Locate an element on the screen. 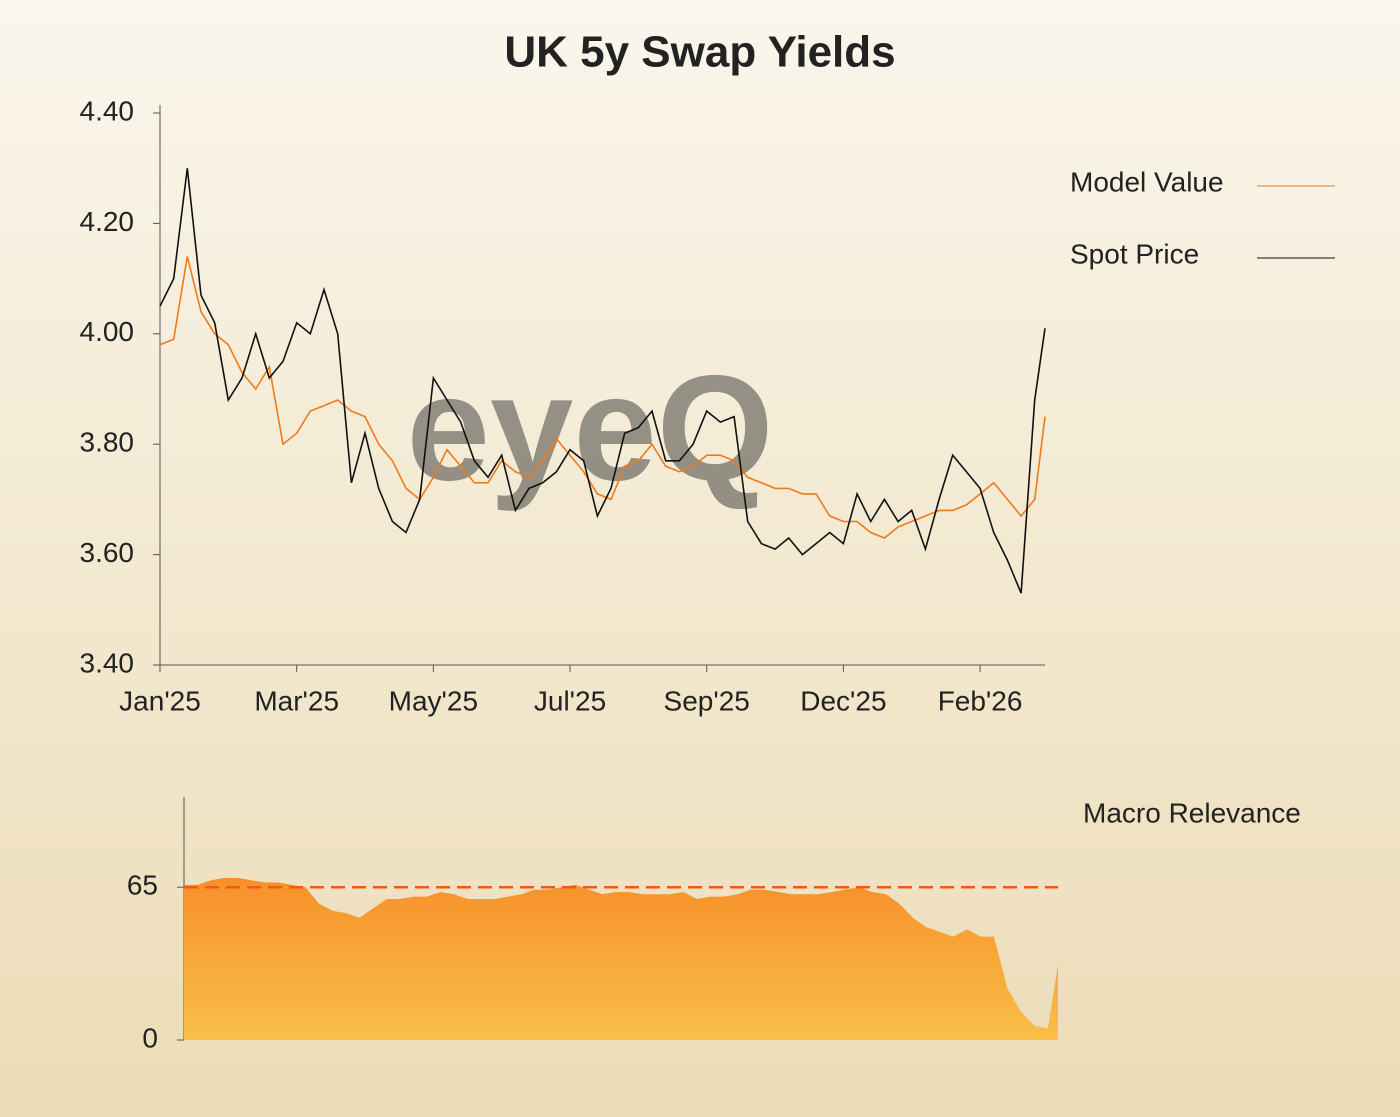  x-tick-label: Dec'25 is located at coordinates (843, 700).